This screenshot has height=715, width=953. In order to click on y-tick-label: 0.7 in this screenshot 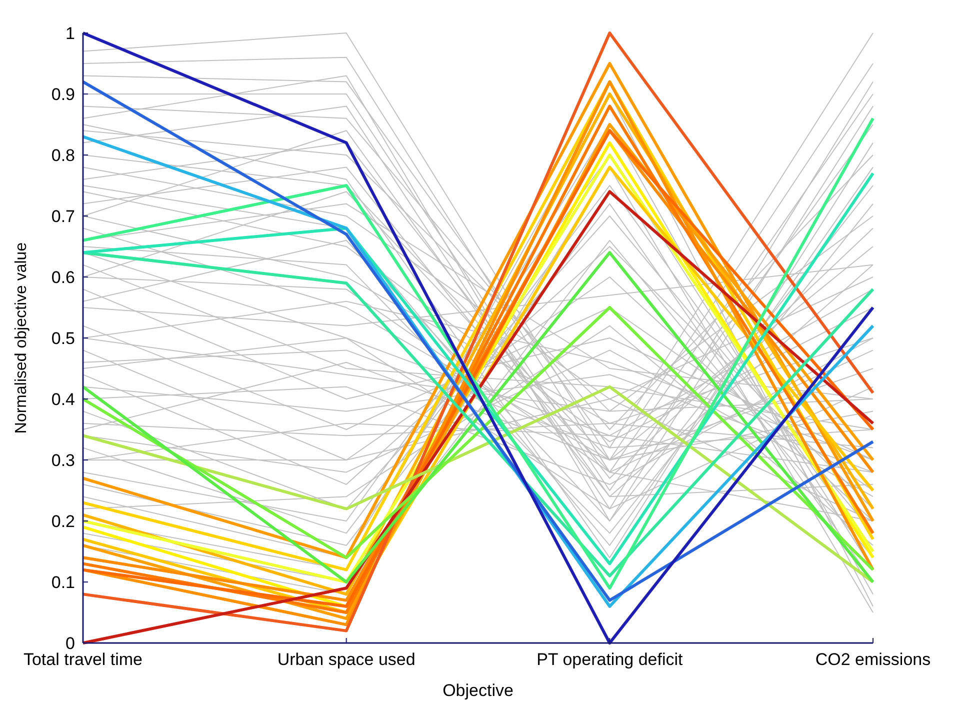, I will do `click(63, 216)`.